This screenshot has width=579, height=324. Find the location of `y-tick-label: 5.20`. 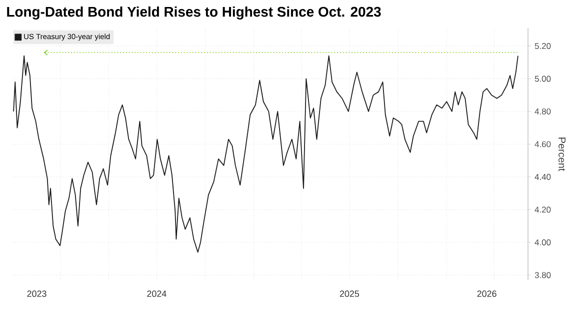

y-tick-label: 5.20 is located at coordinates (542, 46).